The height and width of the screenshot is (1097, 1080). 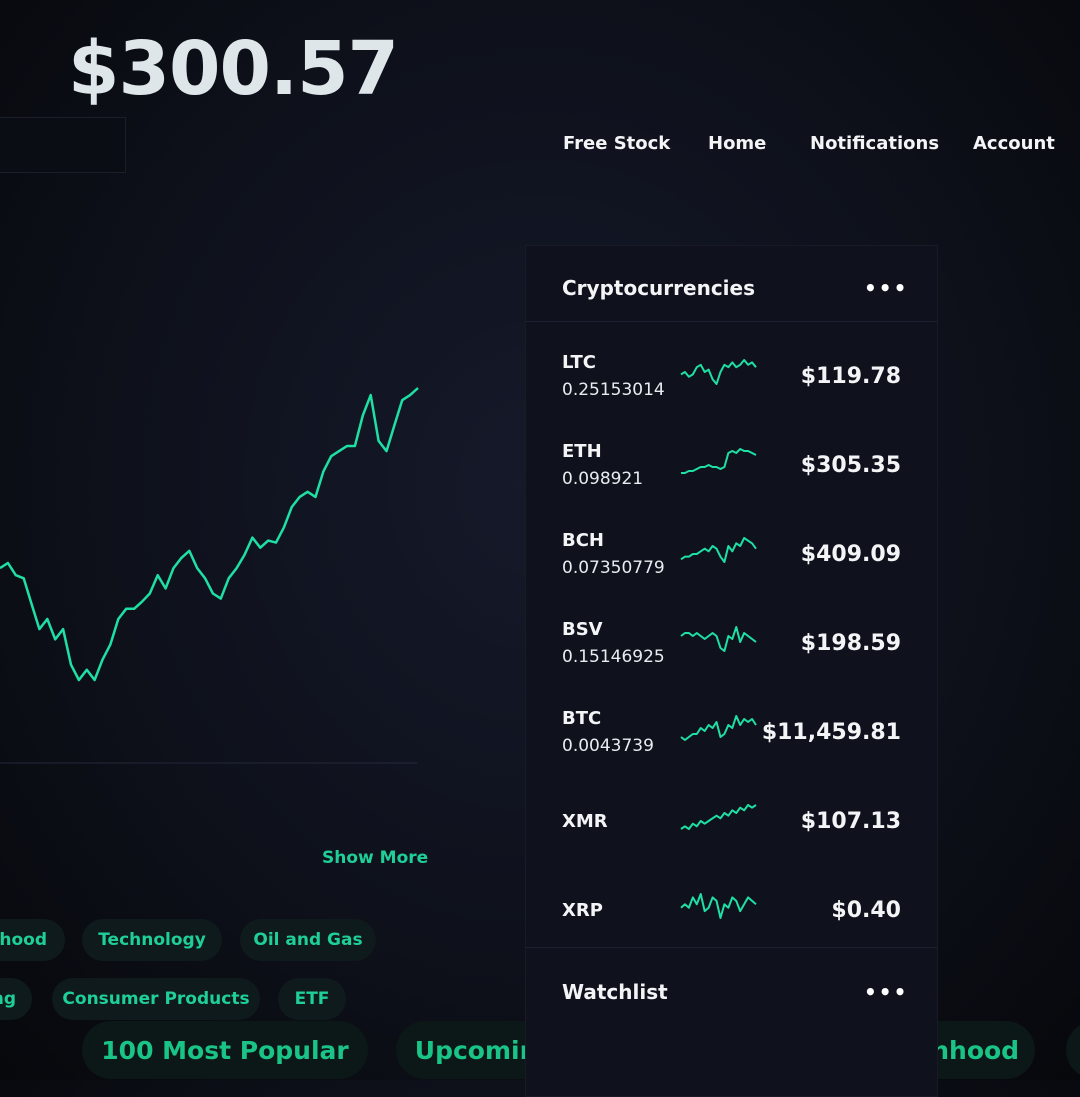 I want to click on crypto-price: $119.78, so click(x=850, y=376).